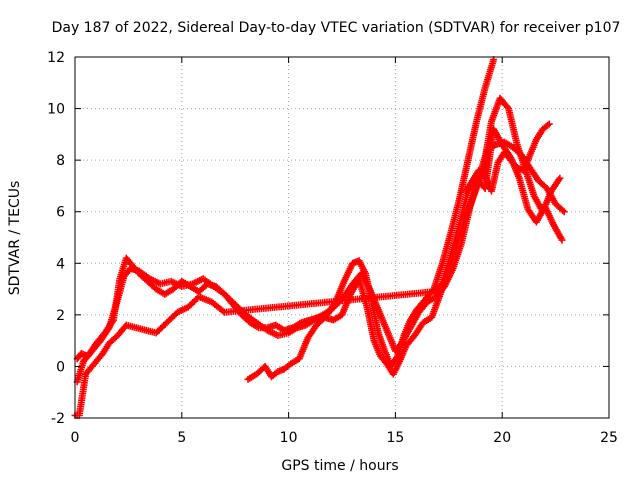 Image resolution: width=640 pixels, height=480 pixels. I want to click on x-tick-label: 15, so click(395, 438).